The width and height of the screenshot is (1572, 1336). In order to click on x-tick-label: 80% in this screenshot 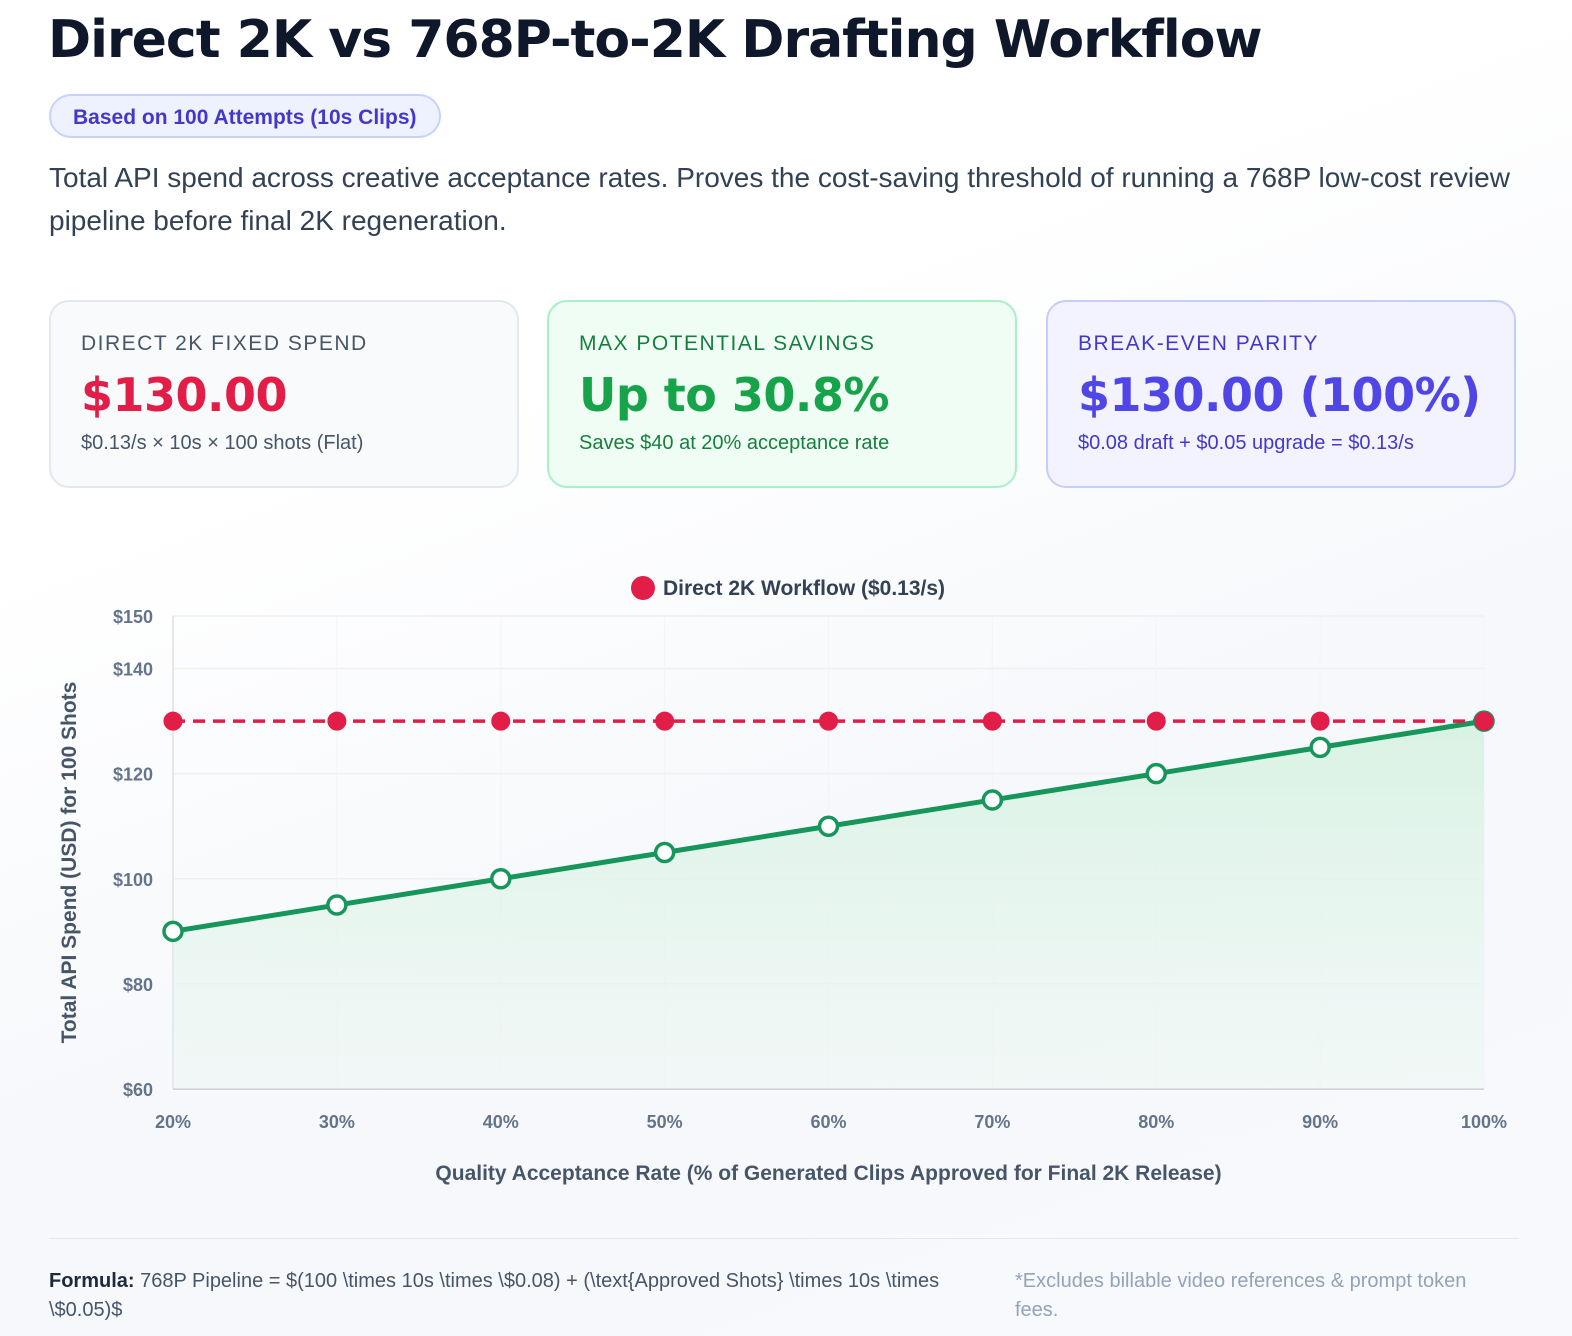, I will do `click(1156, 1122)`.